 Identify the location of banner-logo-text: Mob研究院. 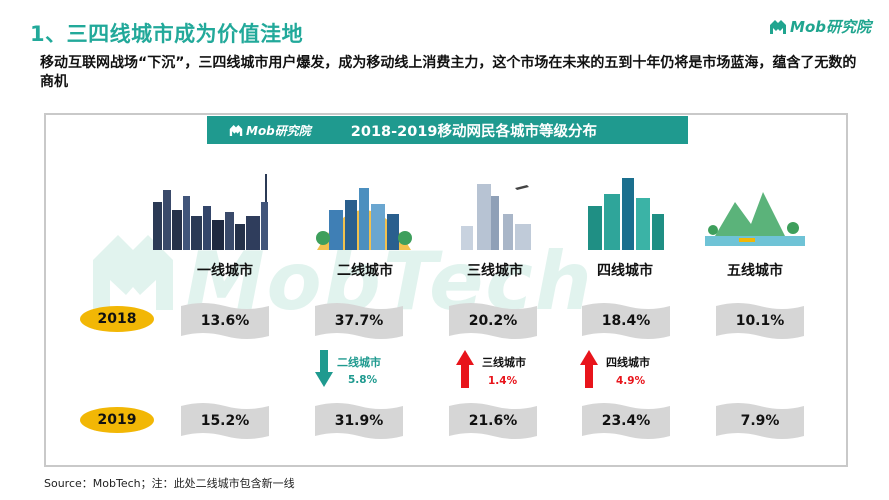
(278, 130).